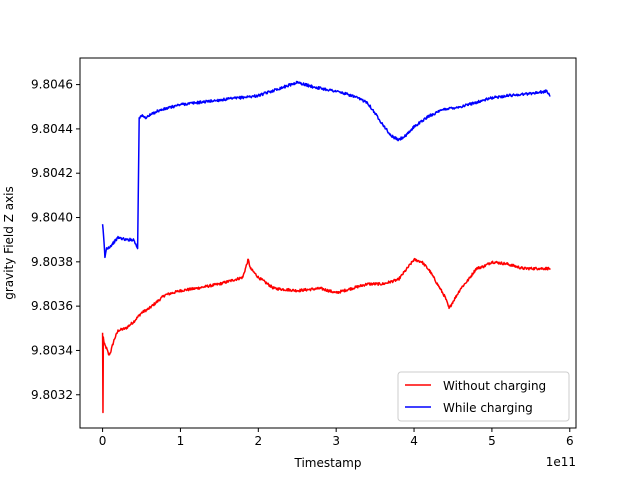 This screenshot has width=640, height=480. What do you see at coordinates (52, 218) in the screenshot?
I see `y-tick-label: 9.8040` at bounding box center [52, 218].